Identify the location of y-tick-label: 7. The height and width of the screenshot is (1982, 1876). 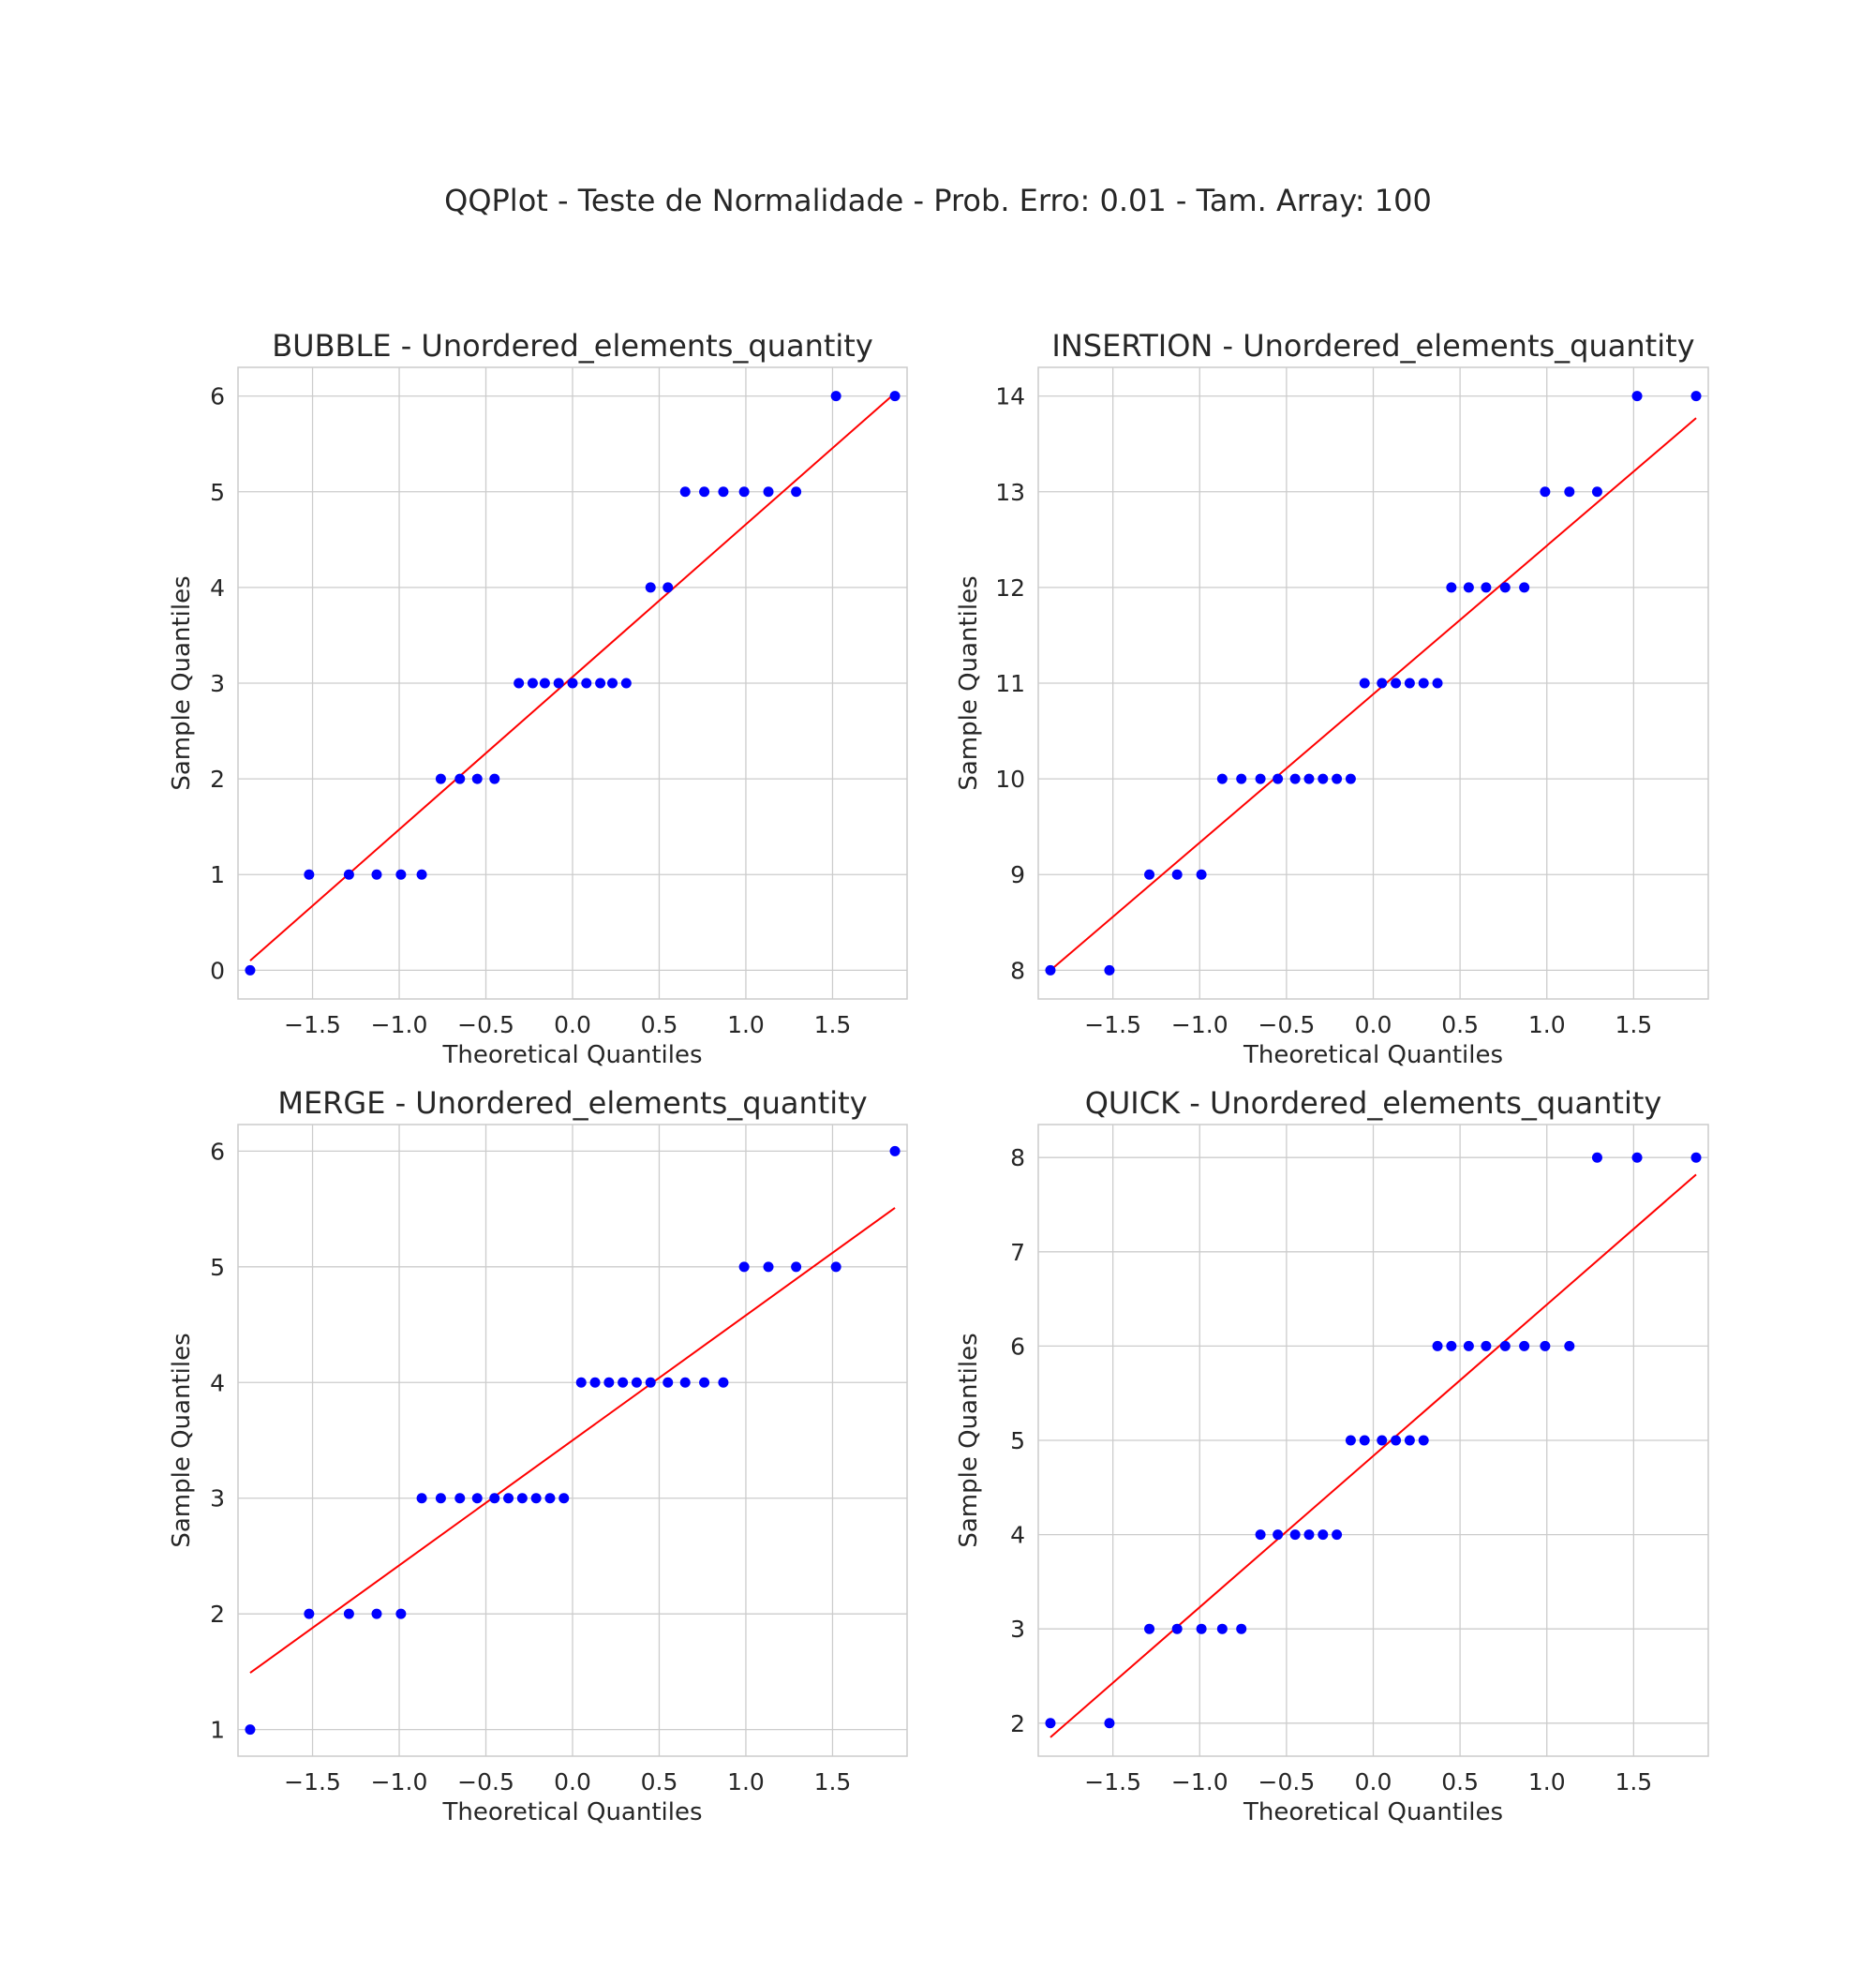
(1018, 1252).